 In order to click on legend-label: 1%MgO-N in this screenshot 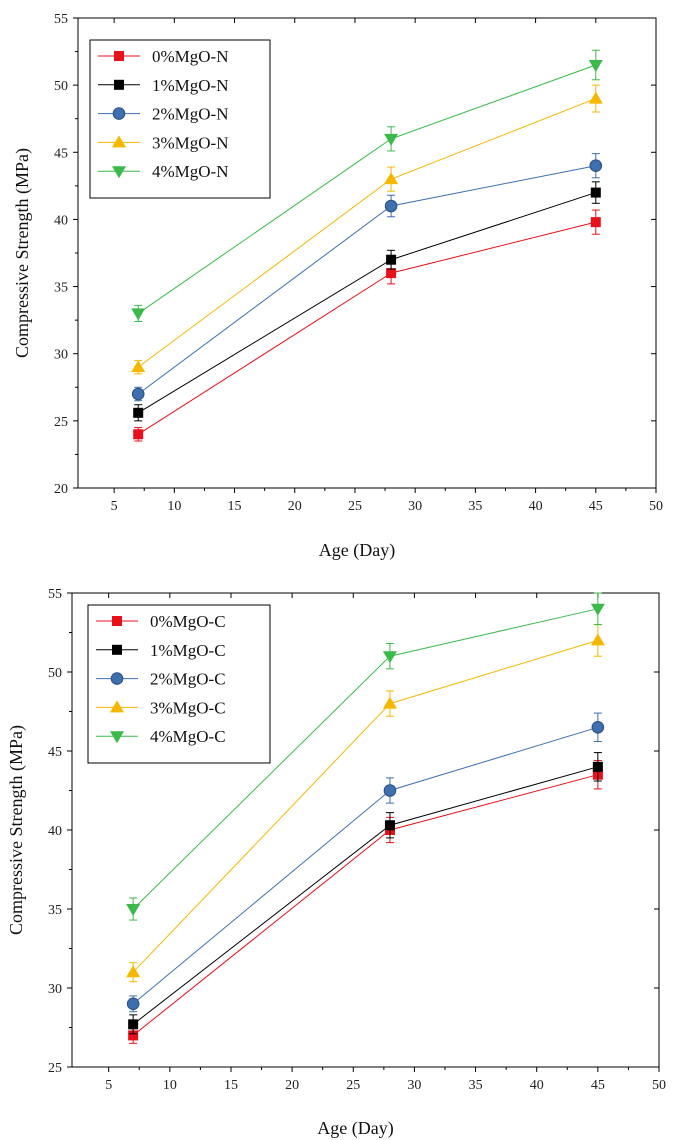, I will do `click(190, 85)`.